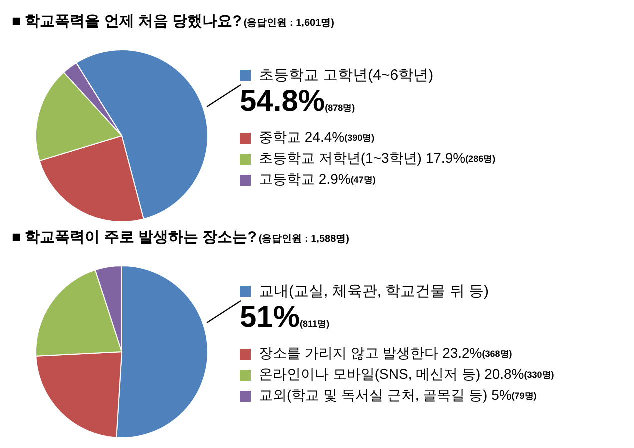  I want to click on legend-label: 중학교, so click(280, 137).